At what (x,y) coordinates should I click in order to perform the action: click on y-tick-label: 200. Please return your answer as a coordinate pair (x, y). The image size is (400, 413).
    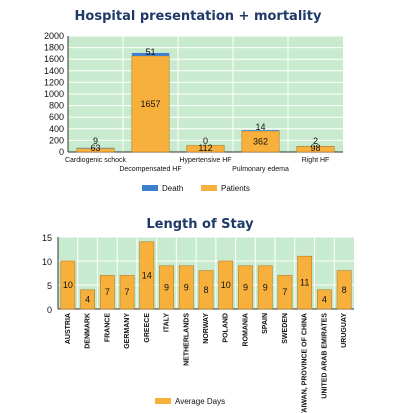
    Looking at the image, I should click on (56, 140).